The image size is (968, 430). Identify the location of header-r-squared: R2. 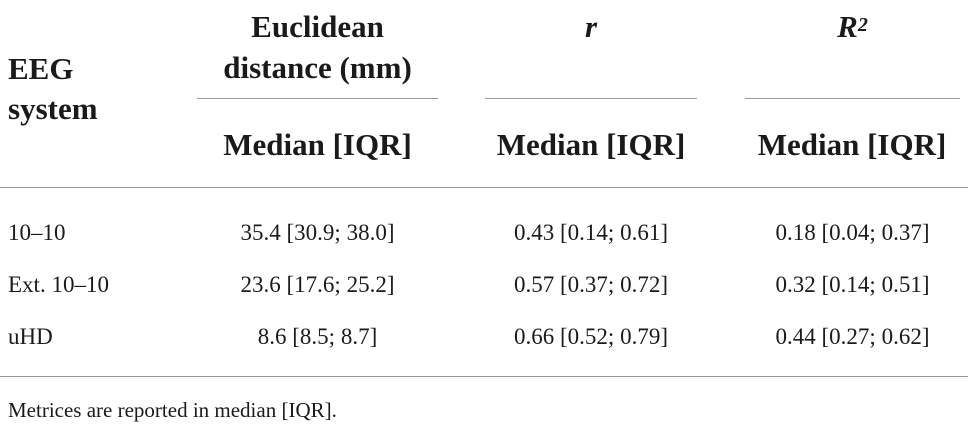
(852, 27).